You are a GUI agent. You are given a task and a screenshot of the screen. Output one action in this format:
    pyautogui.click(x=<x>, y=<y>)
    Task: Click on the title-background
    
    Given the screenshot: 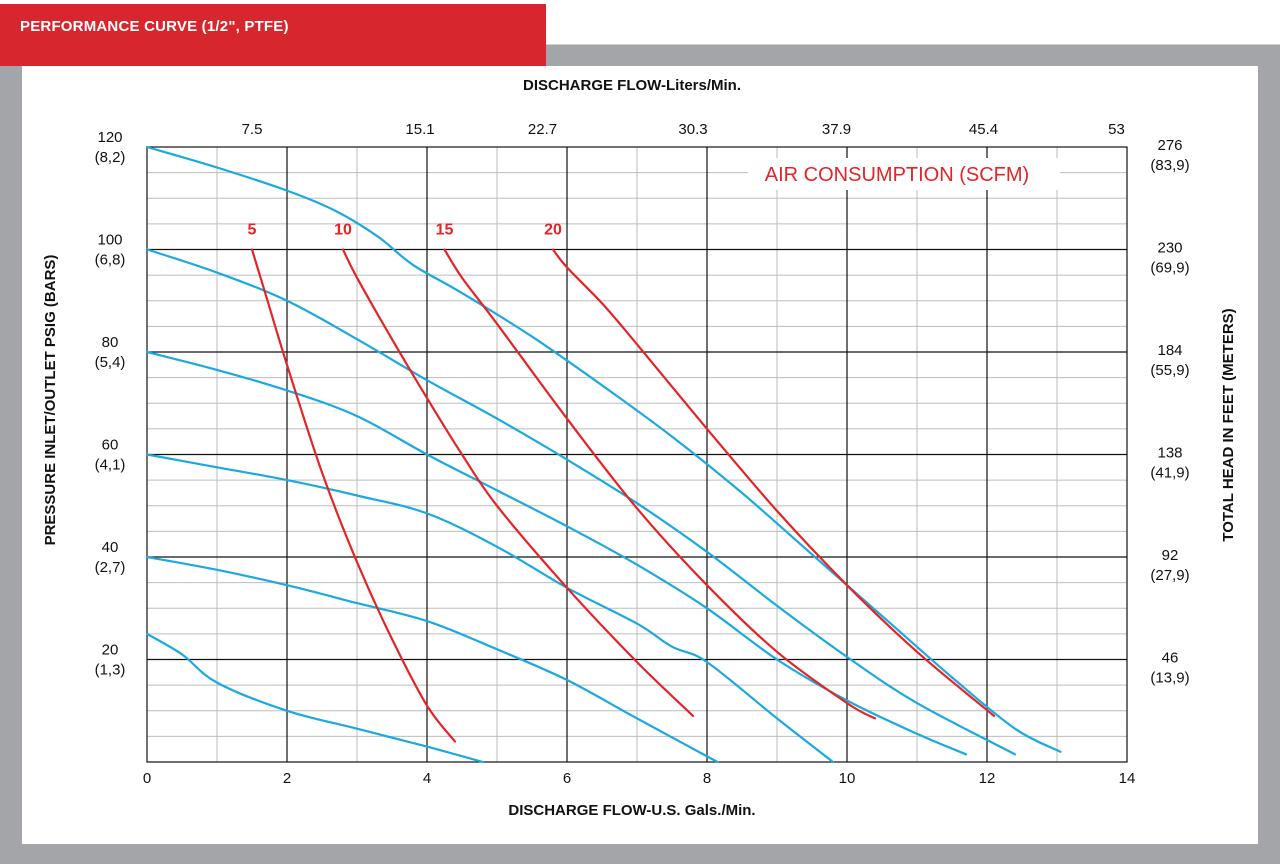 What is the action you would take?
    pyautogui.click(x=904, y=174)
    